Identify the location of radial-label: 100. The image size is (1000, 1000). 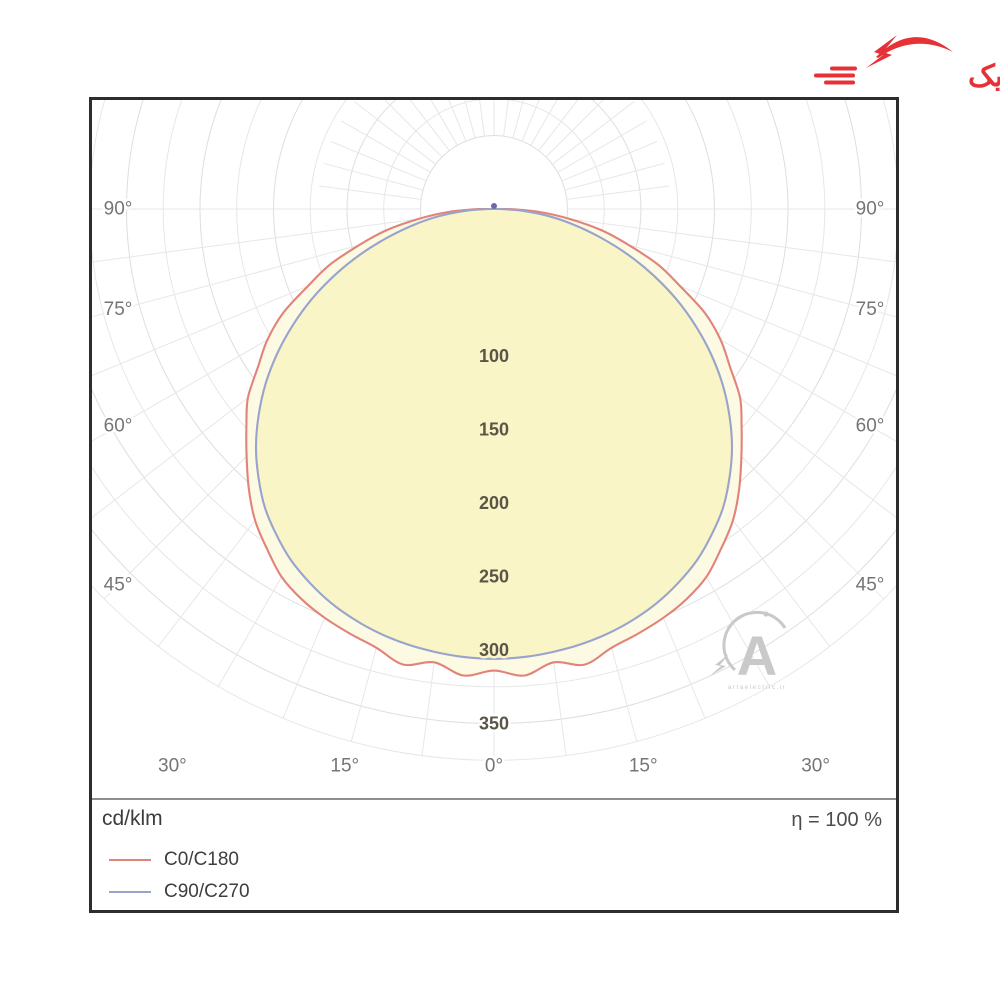
(494, 356).